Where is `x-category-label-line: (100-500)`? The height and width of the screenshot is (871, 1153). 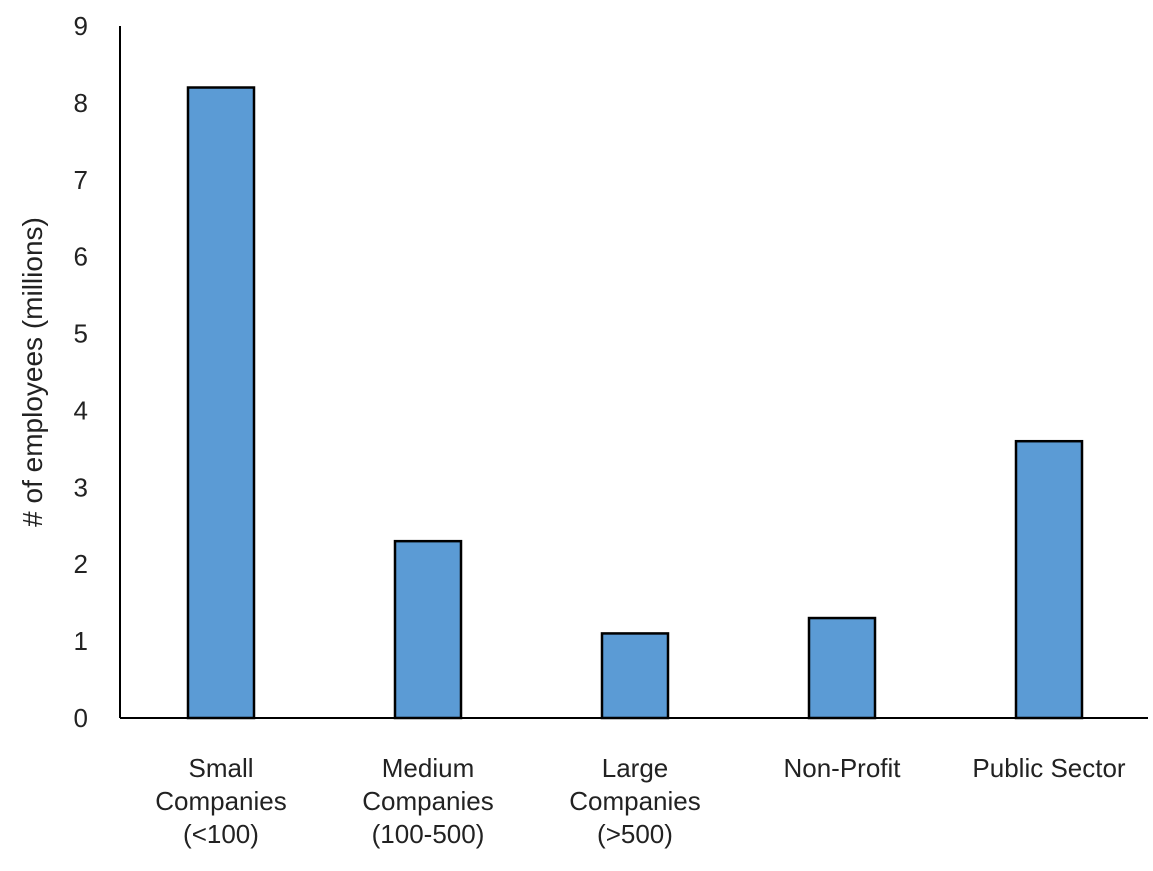 x-category-label-line: (100-500) is located at coordinates (428, 834).